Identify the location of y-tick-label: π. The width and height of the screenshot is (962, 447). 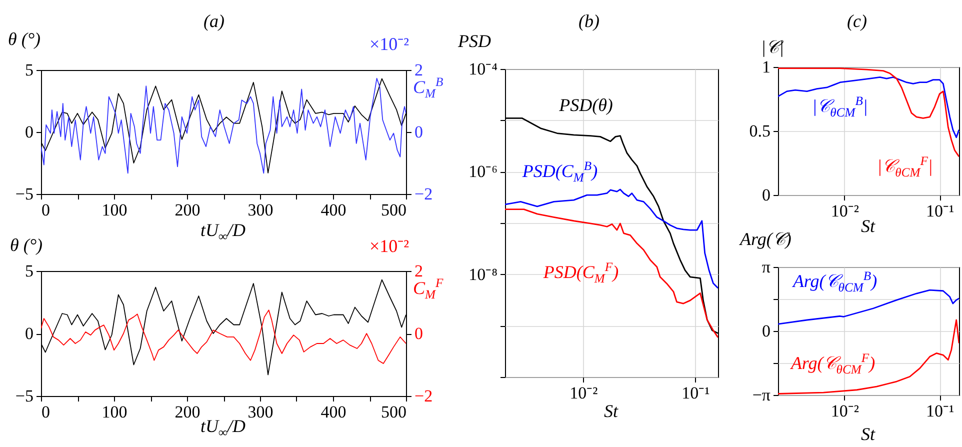
(766, 267).